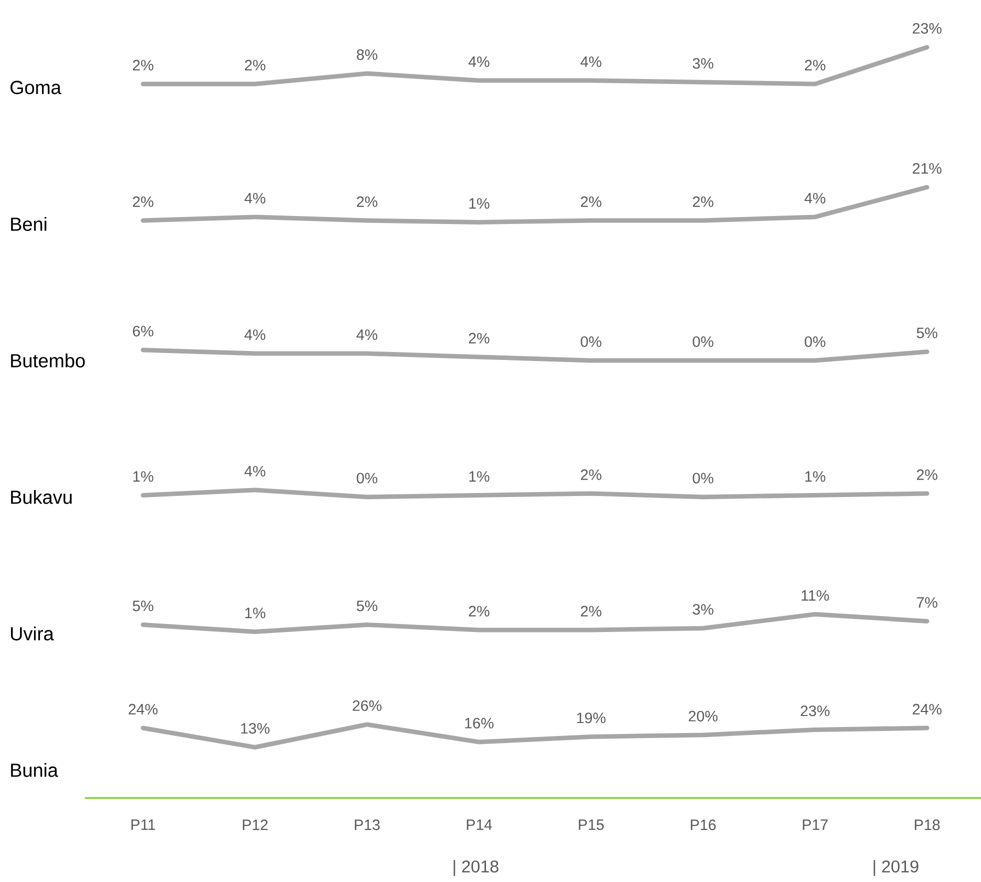  I want to click on text: | 2019, so click(896, 868).